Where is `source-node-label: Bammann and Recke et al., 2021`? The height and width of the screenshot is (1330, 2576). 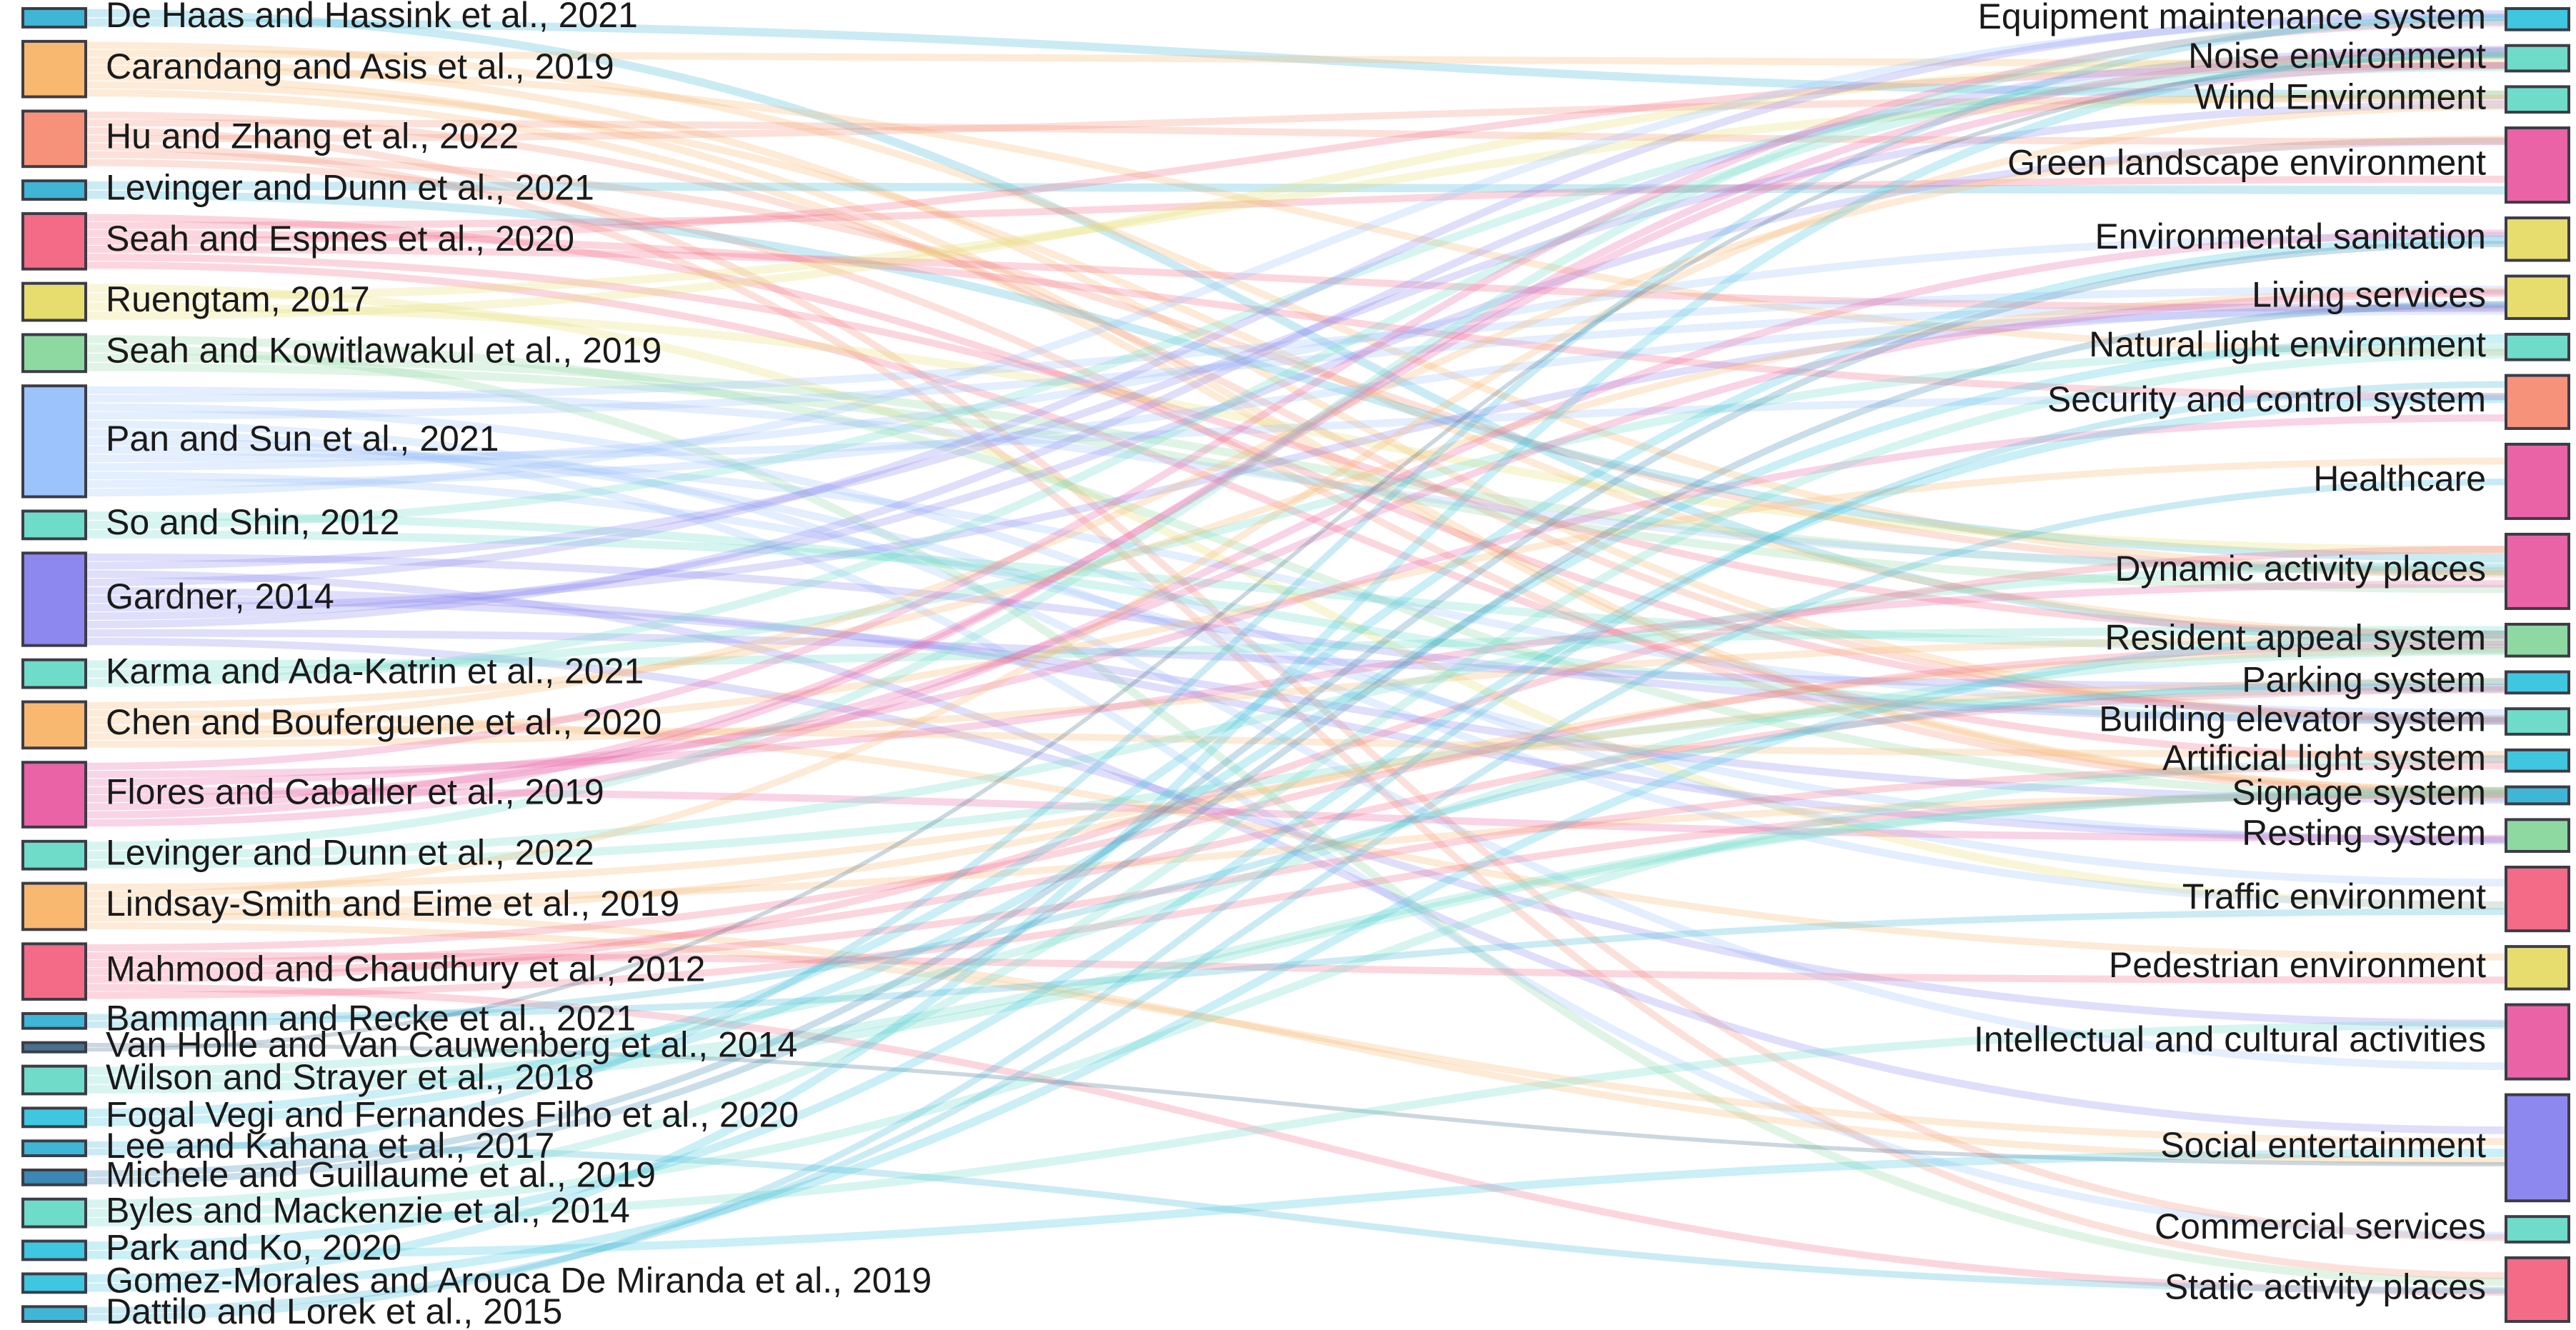
source-node-label: Bammann and Recke et al., 2021 is located at coordinates (371, 1019).